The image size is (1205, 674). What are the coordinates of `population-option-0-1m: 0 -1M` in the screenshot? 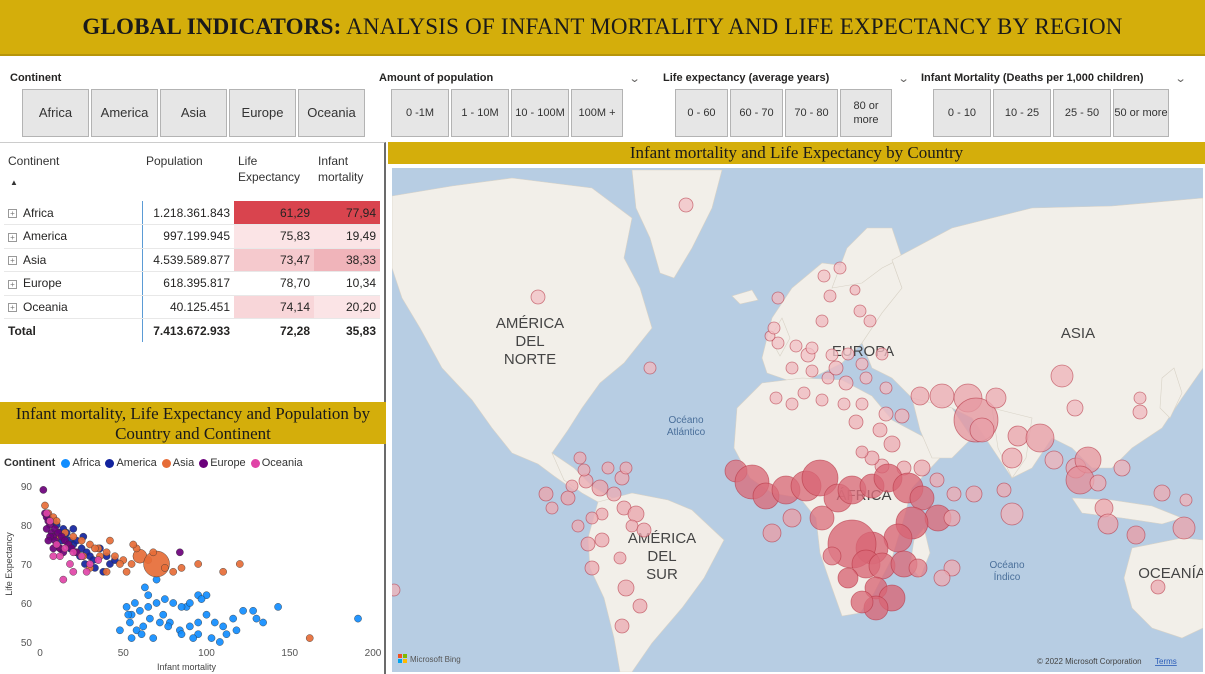 It's located at (420, 113).